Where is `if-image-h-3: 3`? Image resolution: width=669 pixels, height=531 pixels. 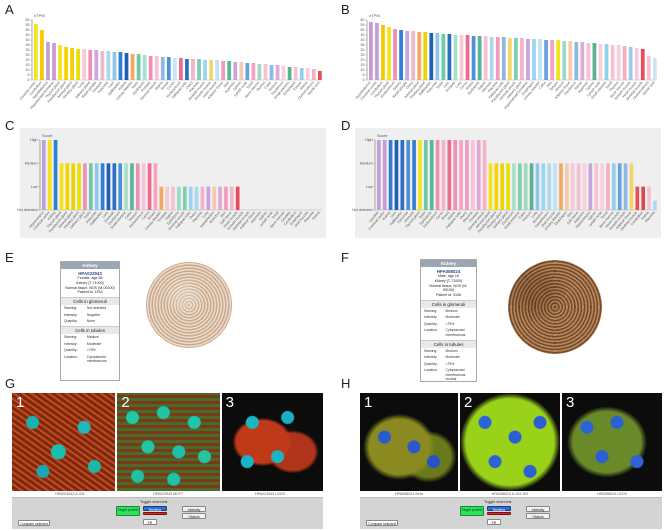 if-image-h-3: 3 is located at coordinates (612, 442).